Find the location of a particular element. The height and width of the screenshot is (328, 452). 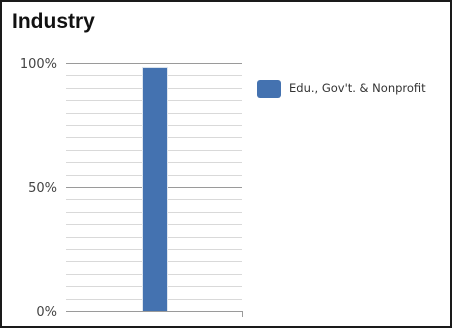

y-tick-label: 50% is located at coordinates (42, 188).